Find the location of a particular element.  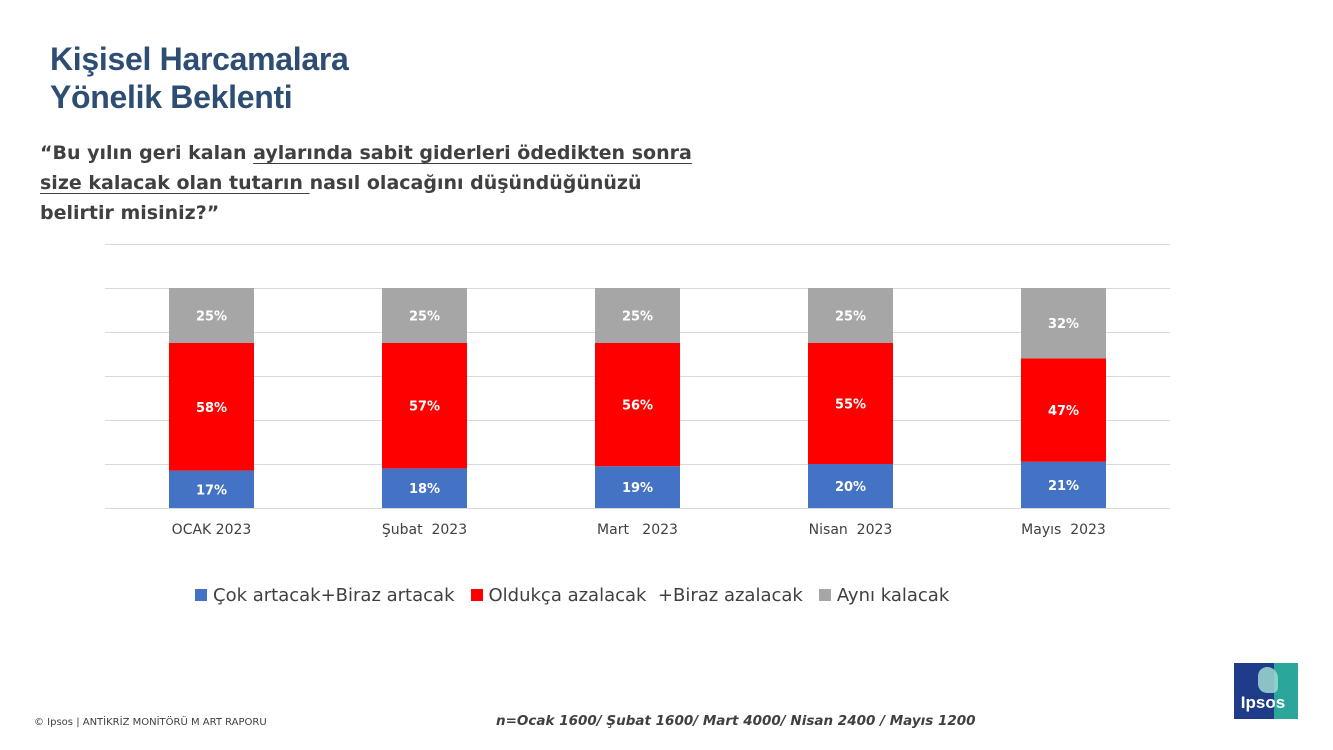

legend-item: Çok artacak+Biraz artacak is located at coordinates (325, 595).